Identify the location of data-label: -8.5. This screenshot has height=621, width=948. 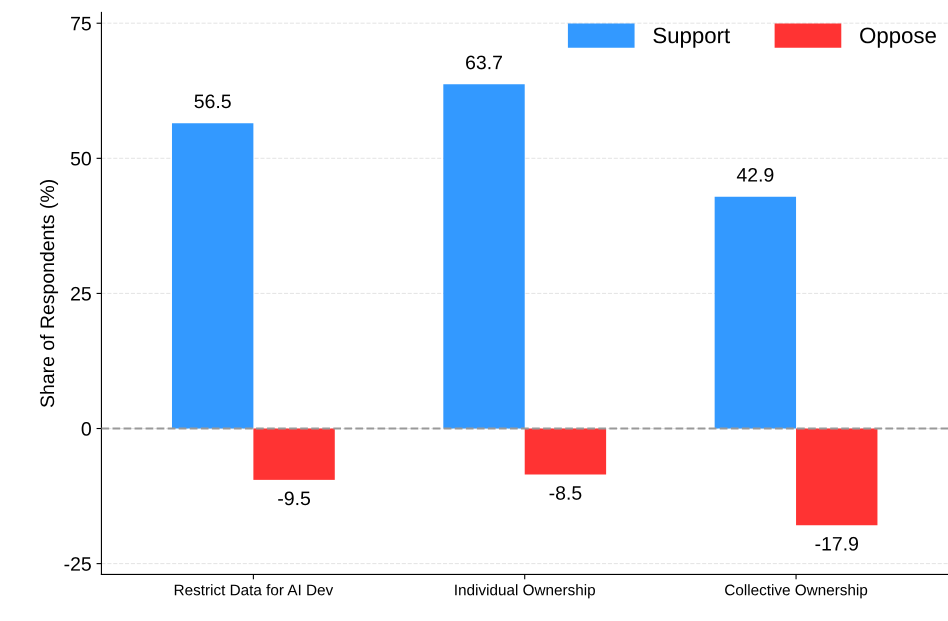
(566, 493).